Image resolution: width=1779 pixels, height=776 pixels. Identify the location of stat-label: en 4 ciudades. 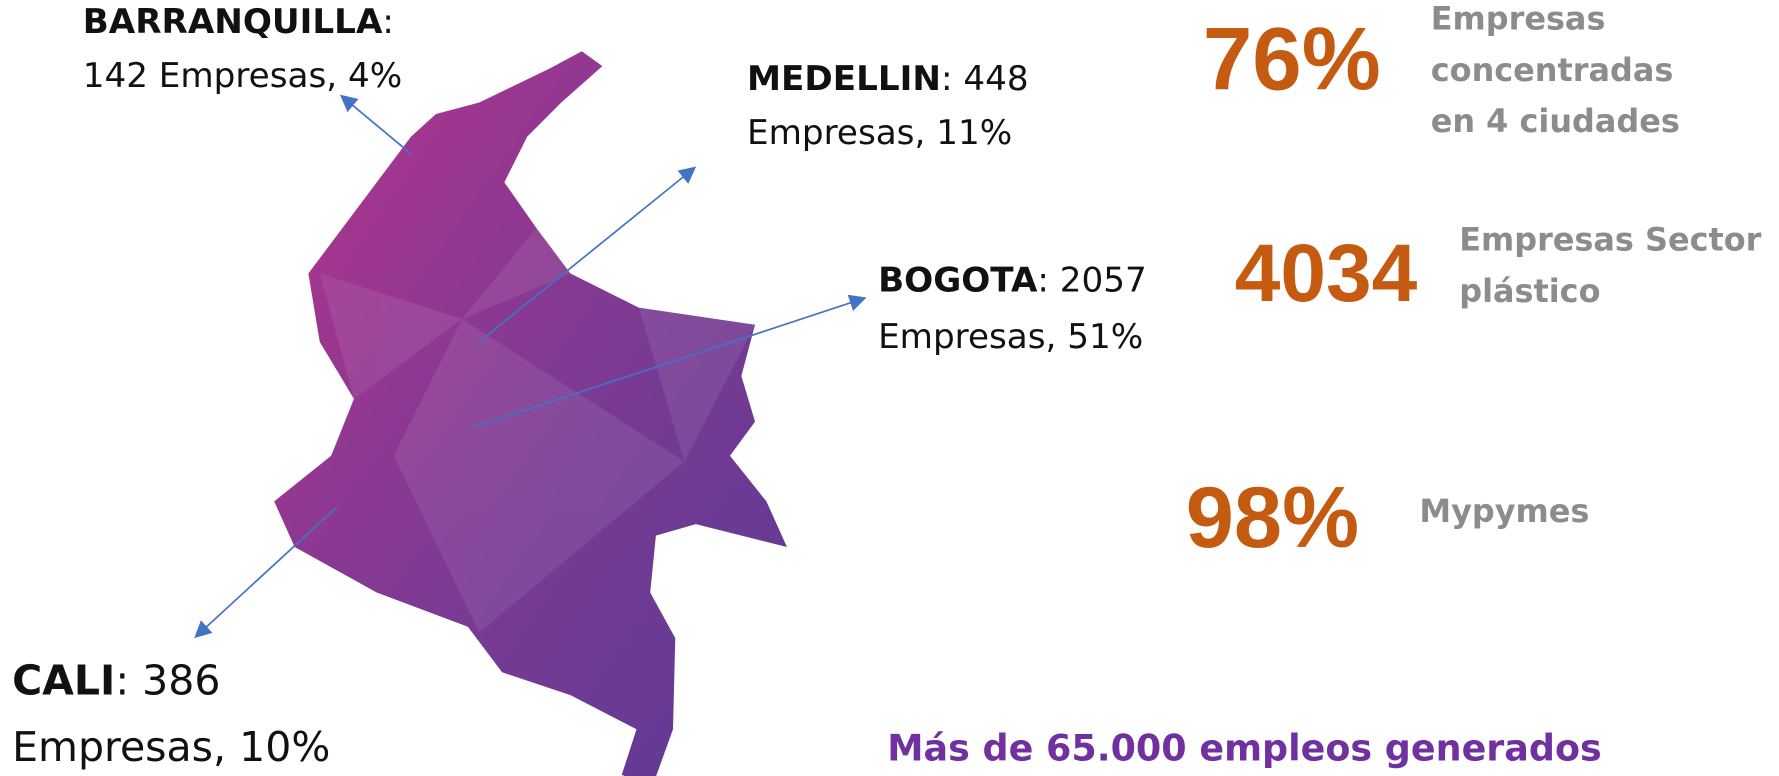
(1555, 121).